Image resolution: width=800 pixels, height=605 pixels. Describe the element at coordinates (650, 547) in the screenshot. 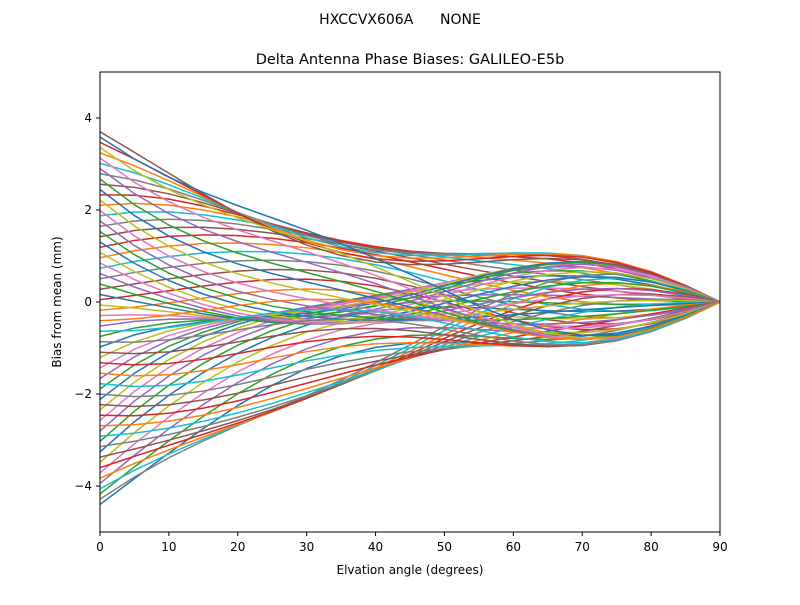

I see `x-tick-label: 80` at that location.